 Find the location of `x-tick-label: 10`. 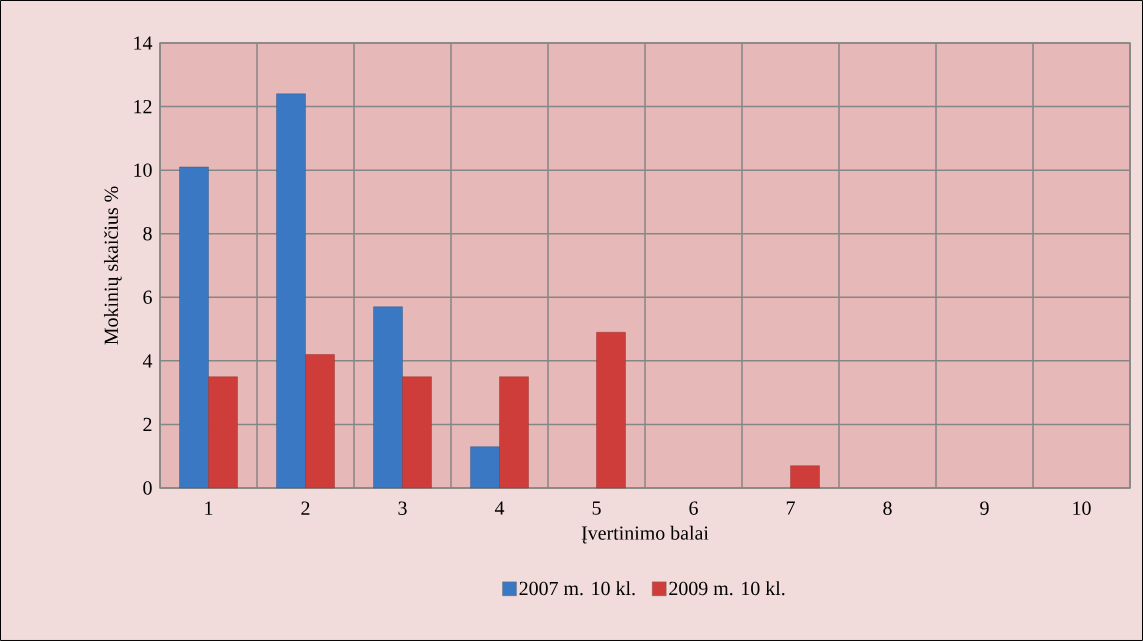

x-tick-label: 10 is located at coordinates (1082, 508).